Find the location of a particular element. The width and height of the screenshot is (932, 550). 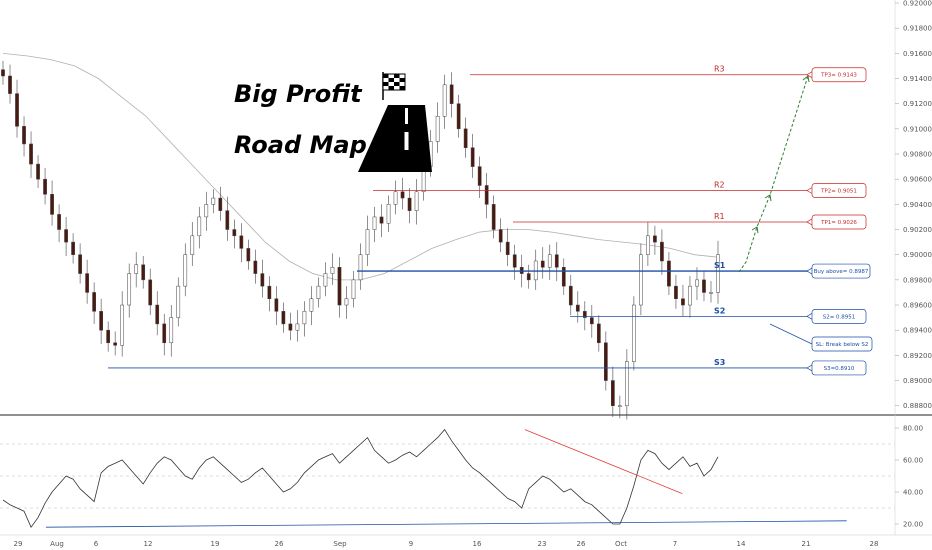

time-tick-label: 19 is located at coordinates (215, 544).